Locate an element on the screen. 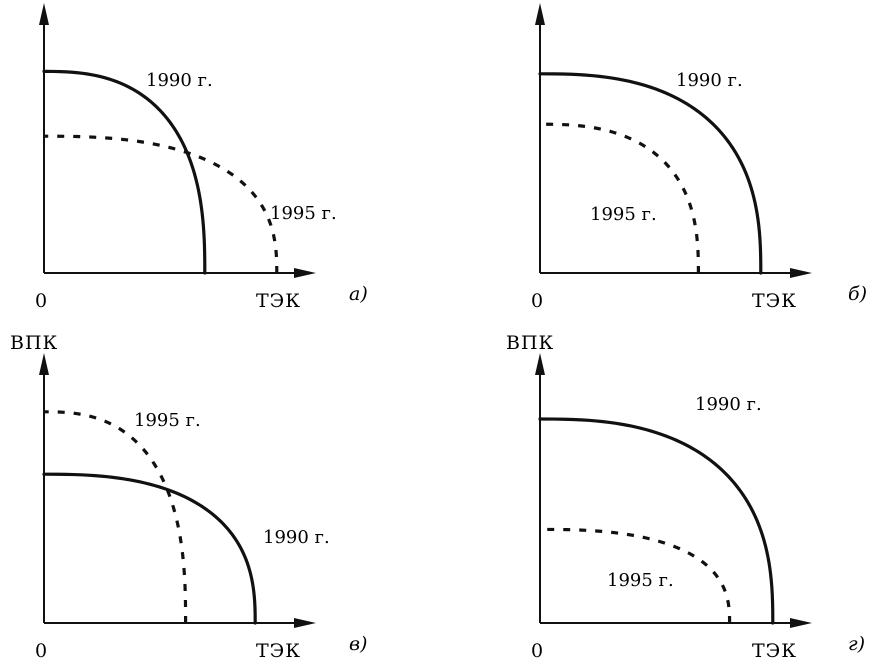  panel-label: в) is located at coordinates (358, 644).